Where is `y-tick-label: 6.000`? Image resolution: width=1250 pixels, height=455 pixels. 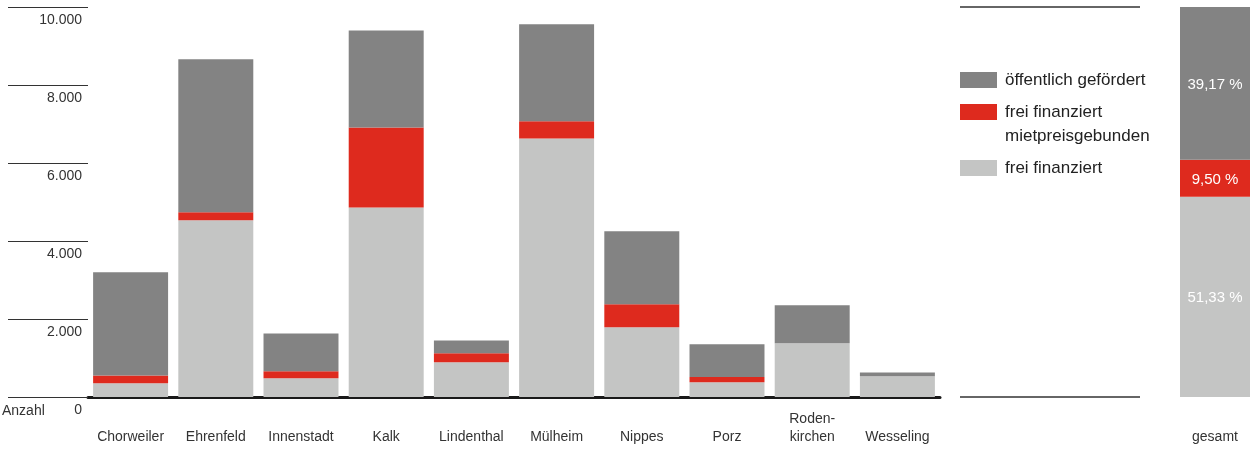 y-tick-label: 6.000 is located at coordinates (64, 175).